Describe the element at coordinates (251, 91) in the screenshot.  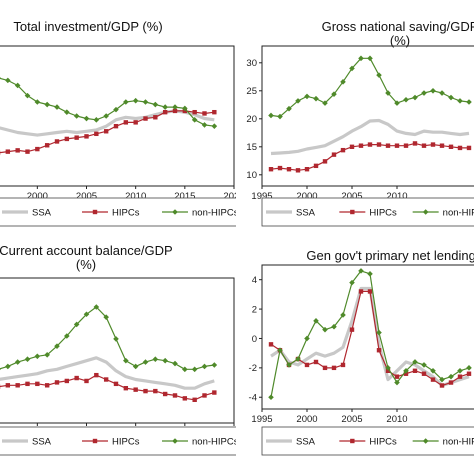
I see `y-tick-label: 25` at that location.